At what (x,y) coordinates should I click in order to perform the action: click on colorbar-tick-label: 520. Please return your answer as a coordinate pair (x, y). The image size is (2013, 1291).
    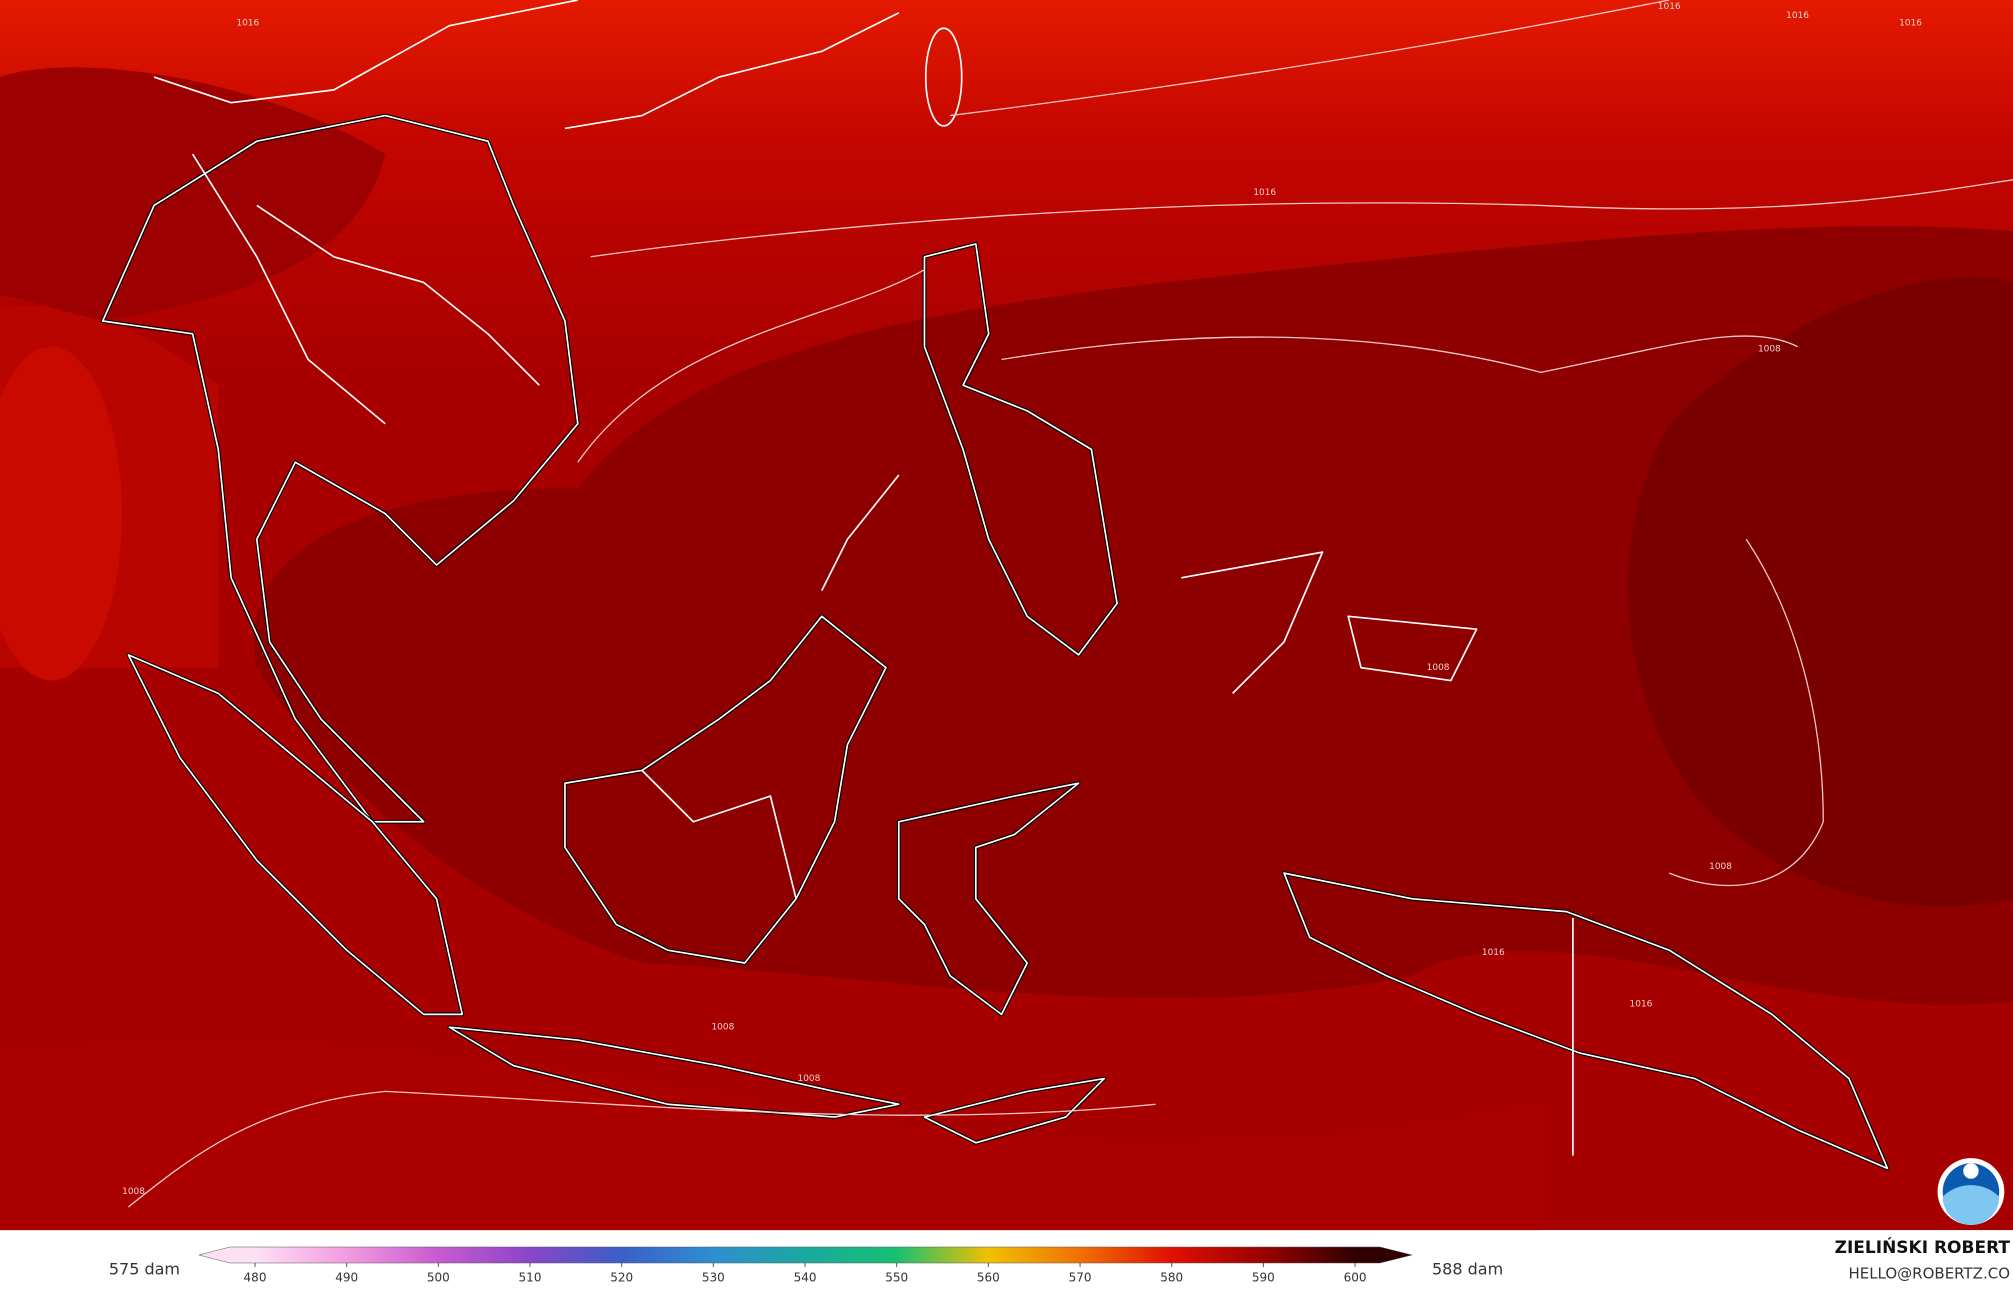
    Looking at the image, I should click on (621, 1278).